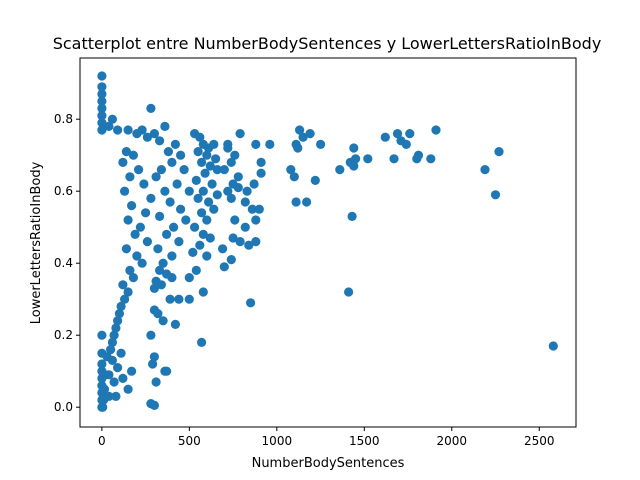 This screenshot has width=640, height=480. I want to click on x-axis-label: NumberBodySentences, so click(328, 463).